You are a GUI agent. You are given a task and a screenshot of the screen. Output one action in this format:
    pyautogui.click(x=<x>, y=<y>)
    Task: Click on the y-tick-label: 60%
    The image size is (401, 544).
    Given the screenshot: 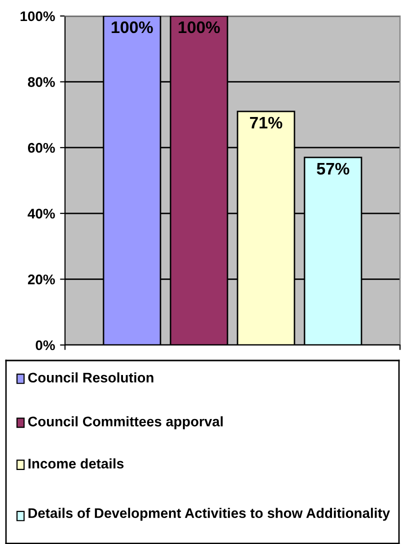 What is the action you would take?
    pyautogui.click(x=41, y=147)
    